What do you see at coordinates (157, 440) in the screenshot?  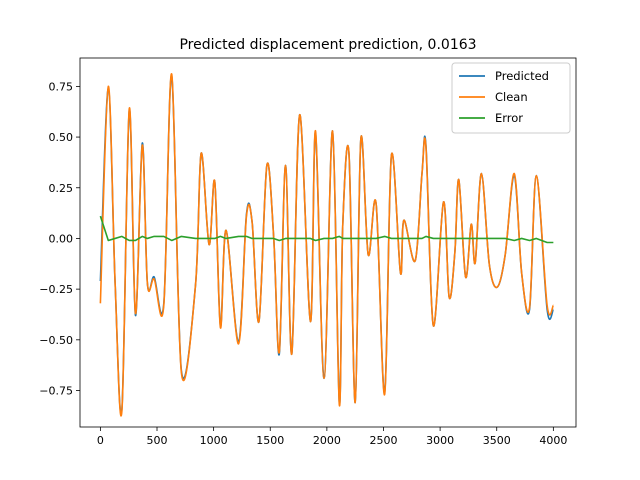 I see `x-tick-label: 500` at bounding box center [157, 440].